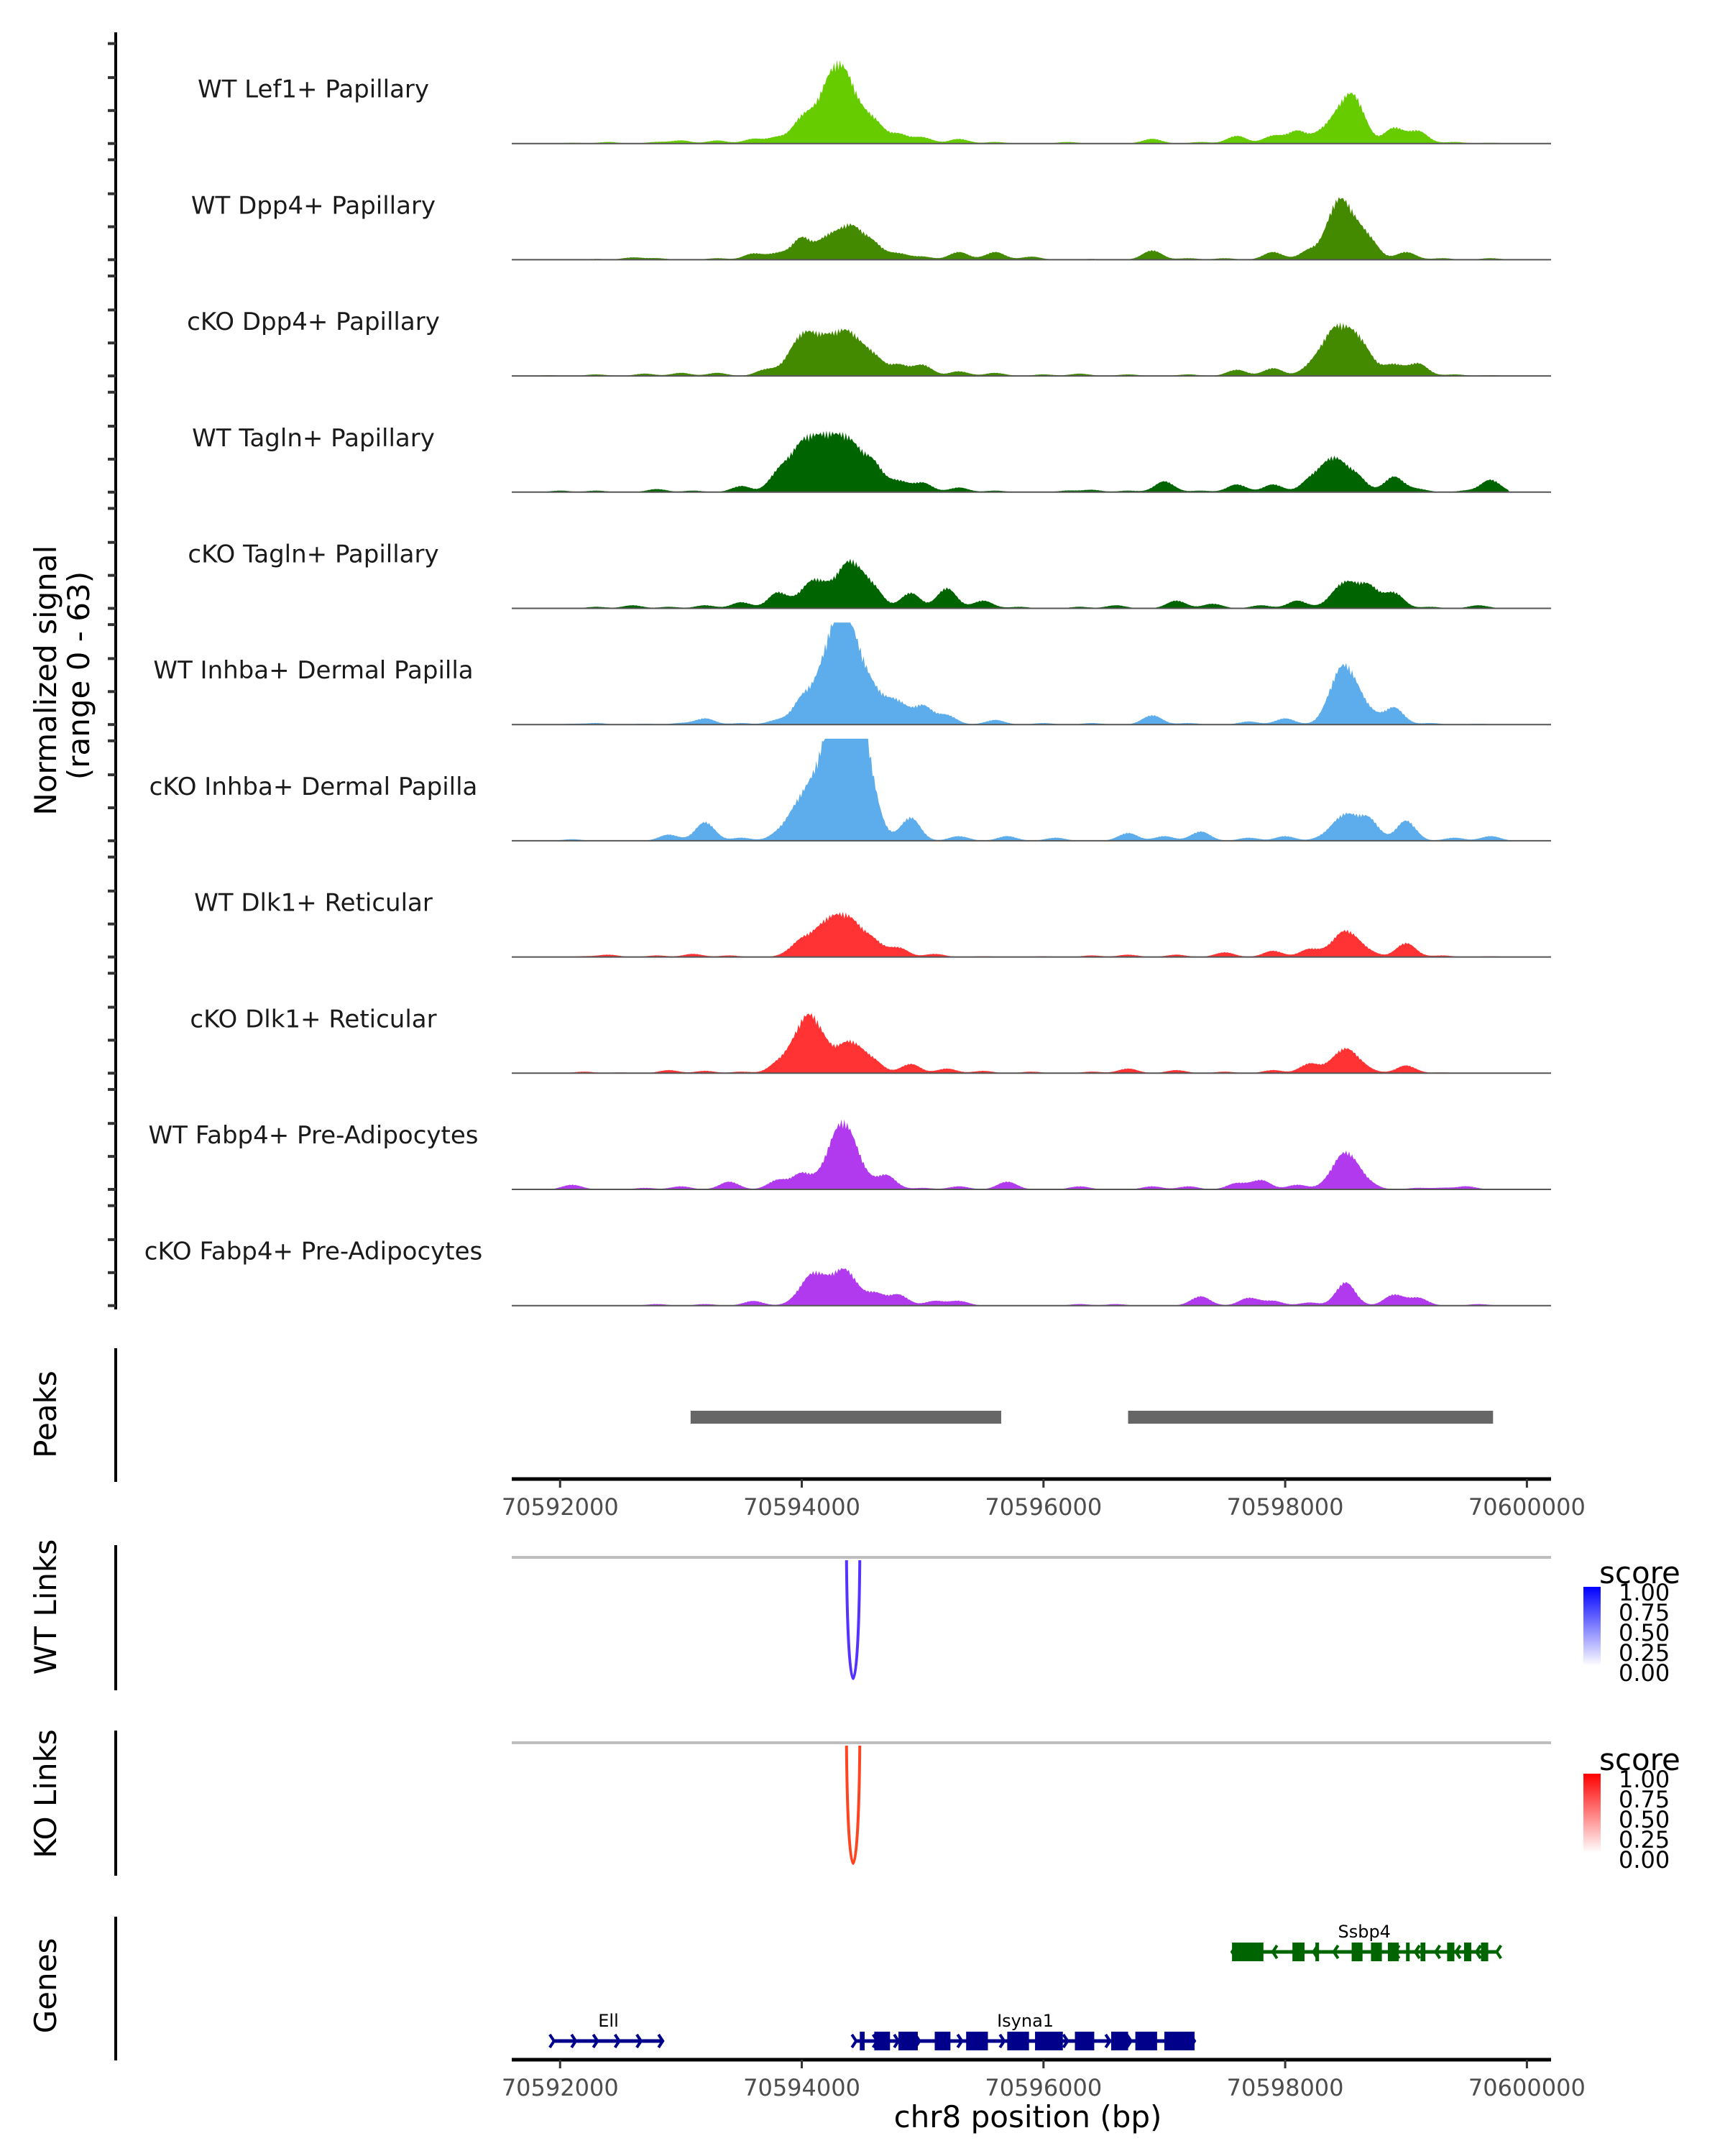 This screenshot has height=2156, width=1725. I want to click on track-label: WT Inhba+ Dermal Papilla, so click(313, 670).